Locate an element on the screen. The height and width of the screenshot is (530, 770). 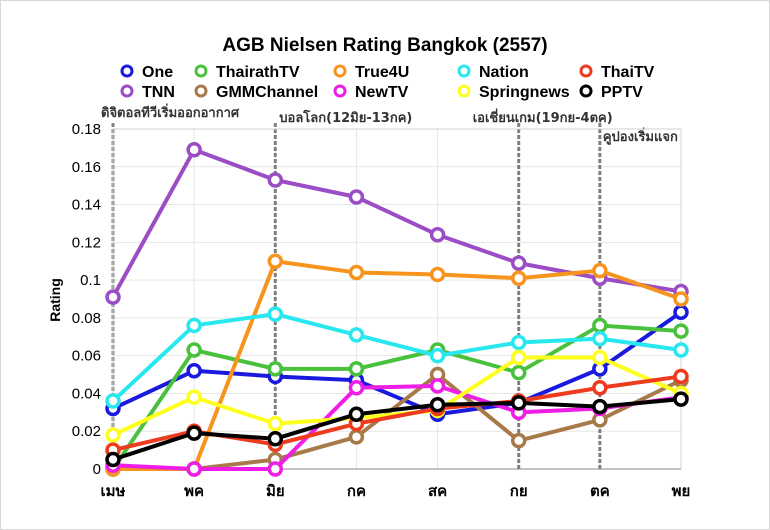
legend-item-springnews: Springnews is located at coordinates (513, 92).